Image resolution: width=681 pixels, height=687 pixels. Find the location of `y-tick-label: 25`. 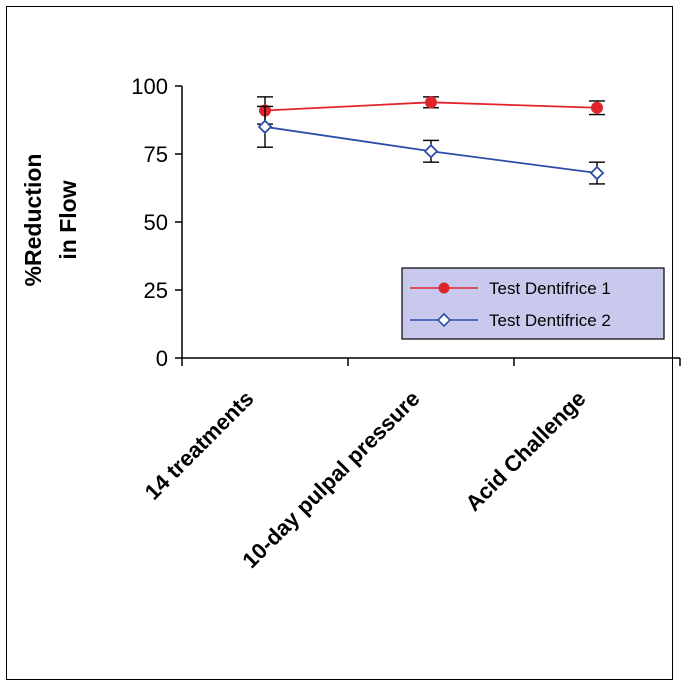

y-tick-label: 25 is located at coordinates (156, 290).